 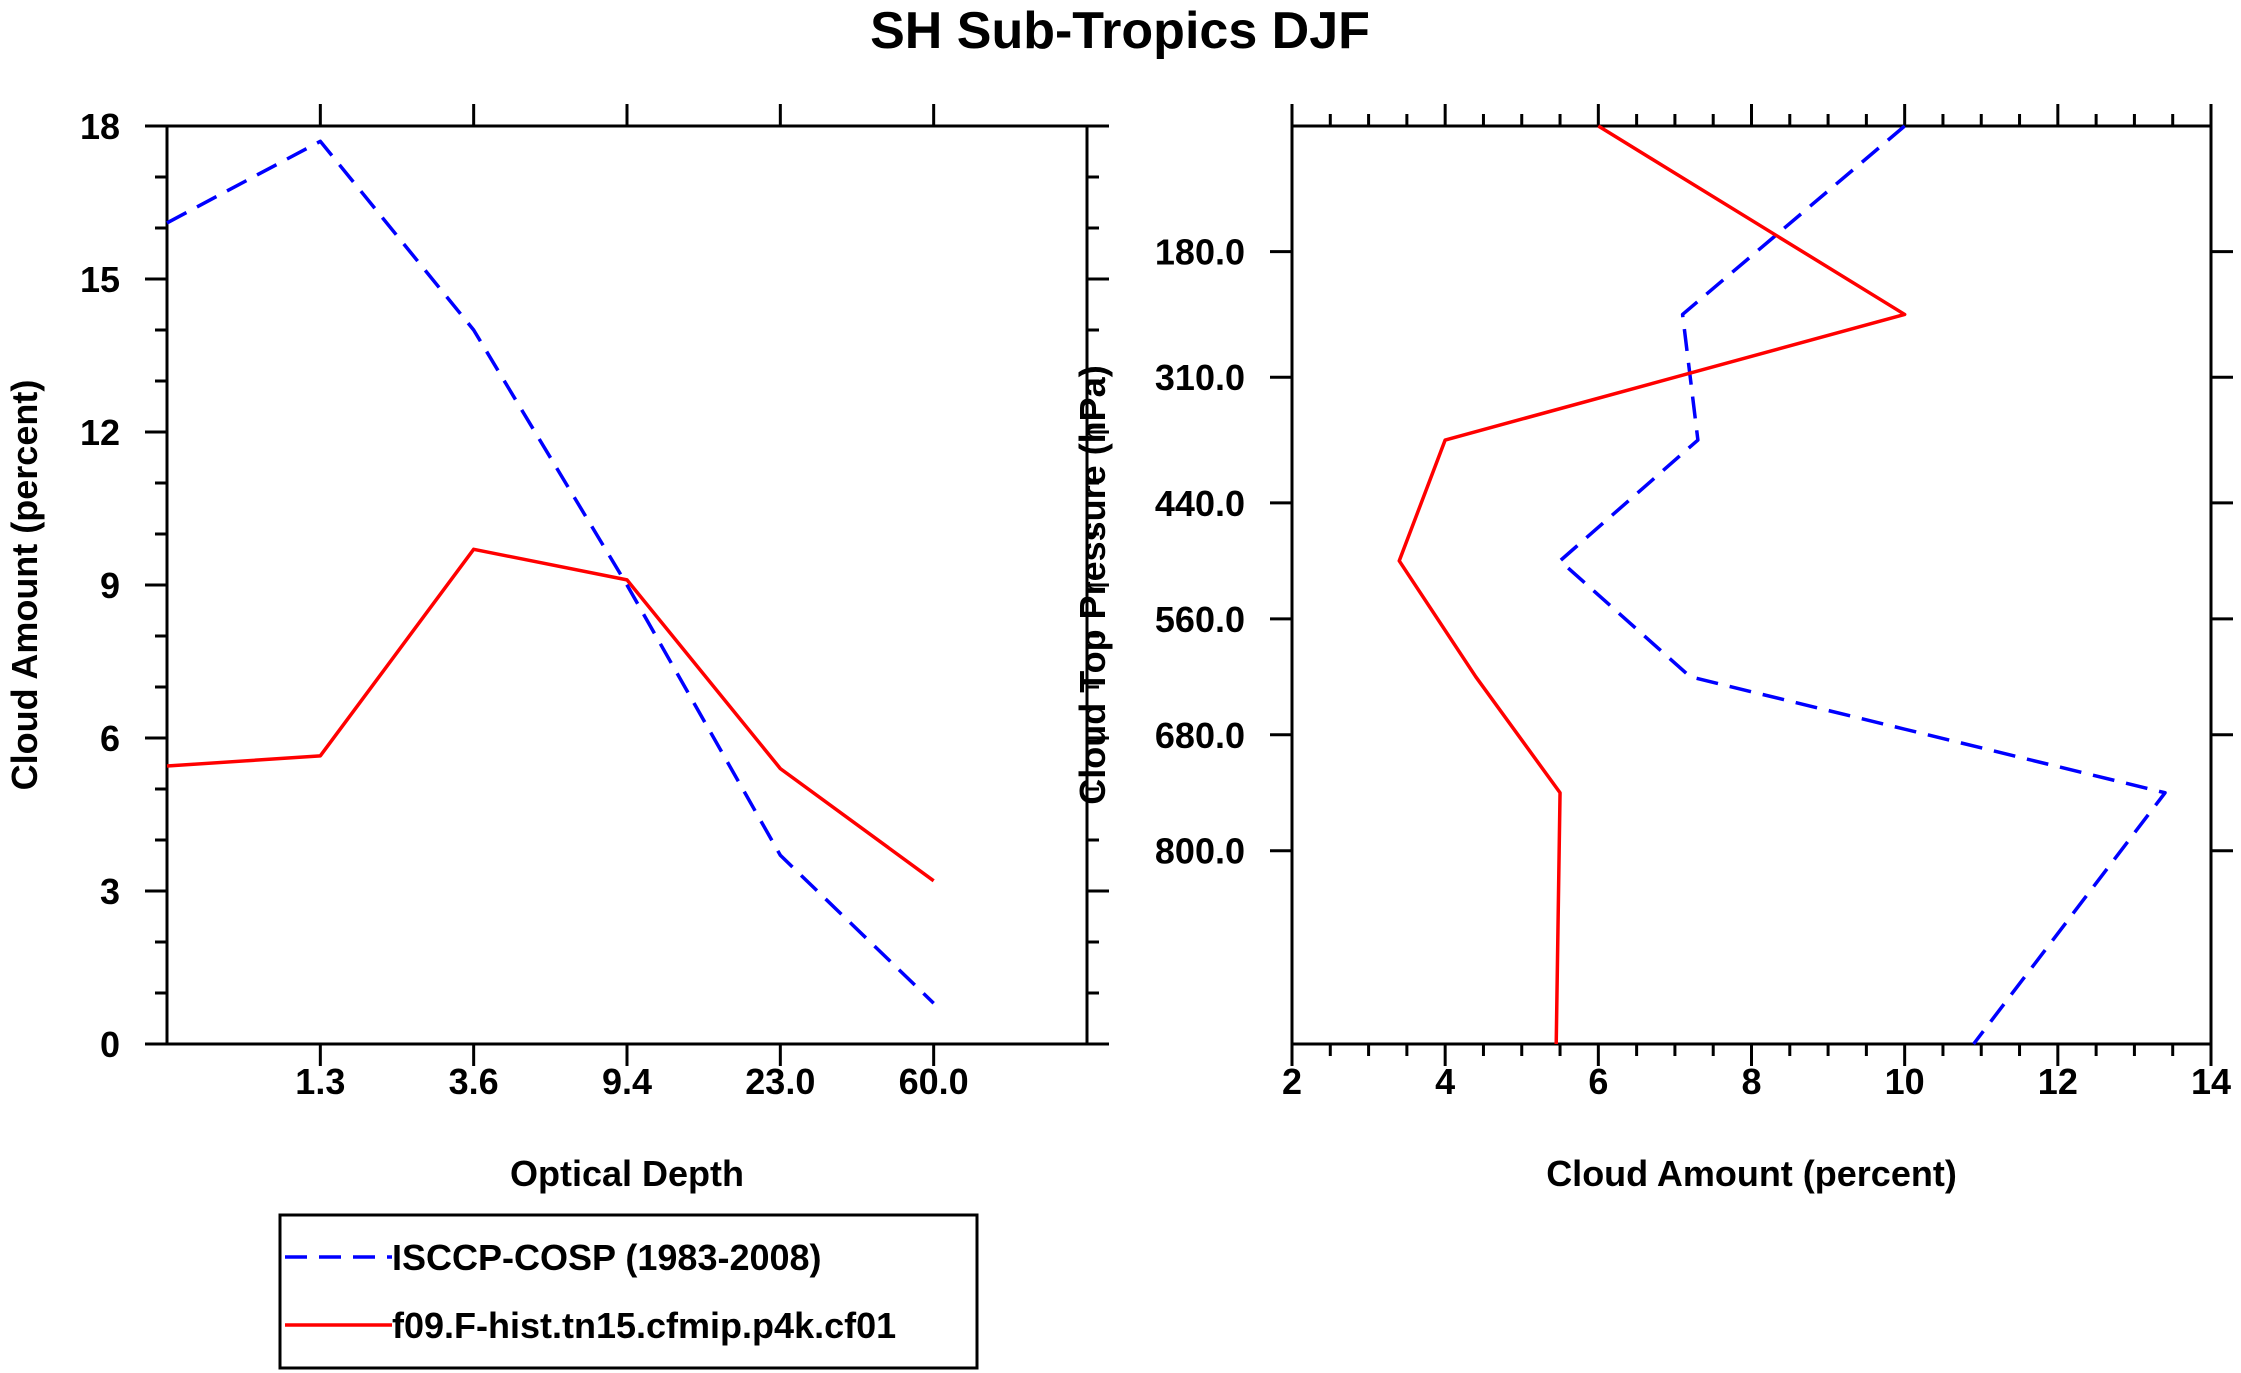 I want to click on left-y-tick-label: 0, so click(x=110, y=1044).